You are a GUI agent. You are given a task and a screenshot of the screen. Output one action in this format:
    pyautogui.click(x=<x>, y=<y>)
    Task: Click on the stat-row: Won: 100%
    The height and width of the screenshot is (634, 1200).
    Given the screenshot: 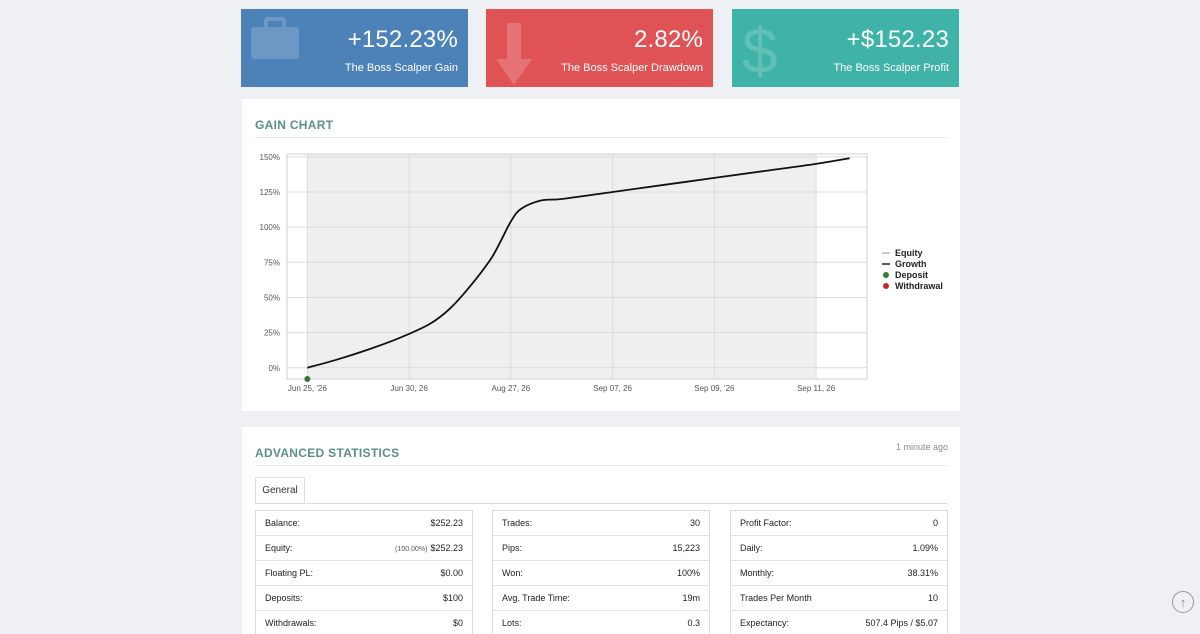 What is the action you would take?
    pyautogui.click(x=601, y=573)
    